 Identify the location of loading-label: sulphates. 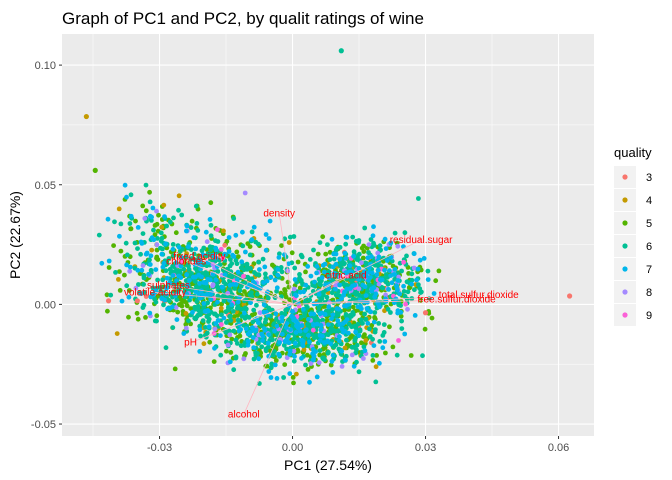
(168, 285).